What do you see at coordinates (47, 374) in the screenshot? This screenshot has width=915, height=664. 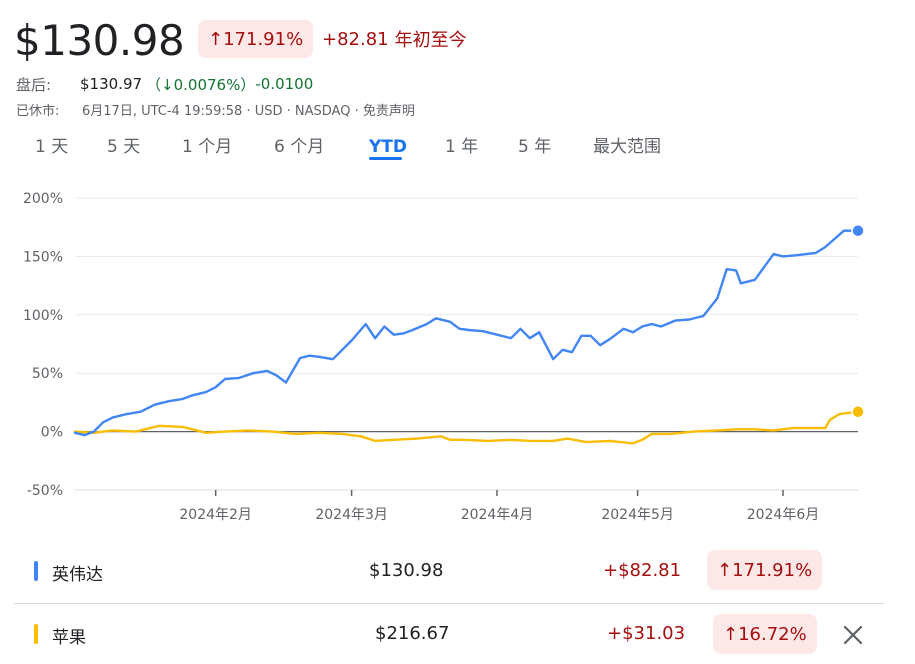 I see `y-tick-label: 50%` at bounding box center [47, 374].